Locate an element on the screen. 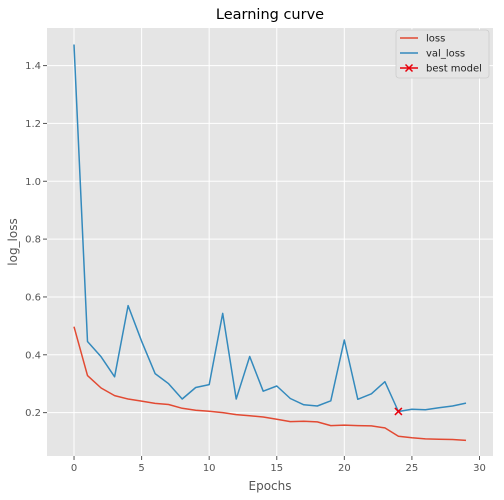 The height and width of the screenshot is (500, 504). y-axis-label: log_loss is located at coordinates (13, 241).